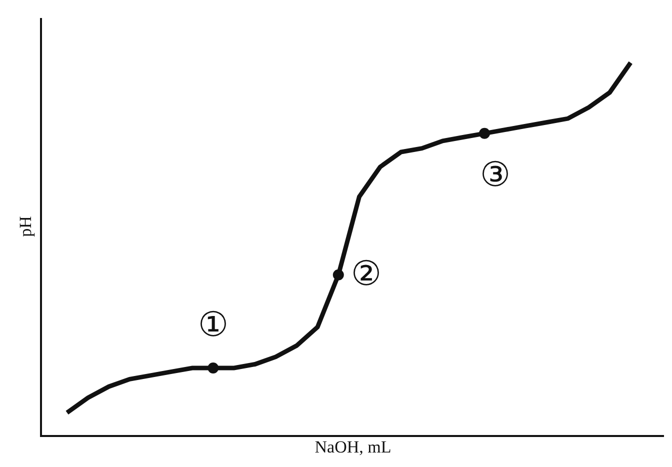 The height and width of the screenshot is (467, 672). Describe the element at coordinates (26, 226) in the screenshot. I see `y-axis-title: pH` at that location.